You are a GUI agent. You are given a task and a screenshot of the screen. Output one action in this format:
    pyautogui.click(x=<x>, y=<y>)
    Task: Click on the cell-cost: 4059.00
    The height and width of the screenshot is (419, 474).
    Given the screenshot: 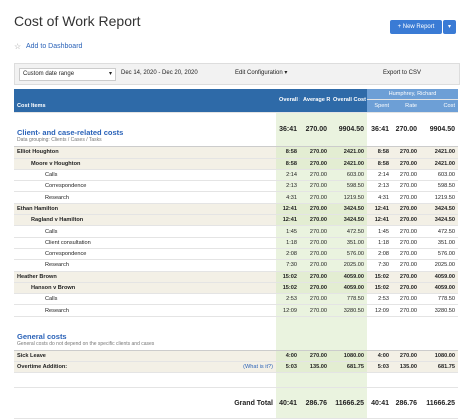 What is the action you would take?
    pyautogui.click(x=348, y=288)
    